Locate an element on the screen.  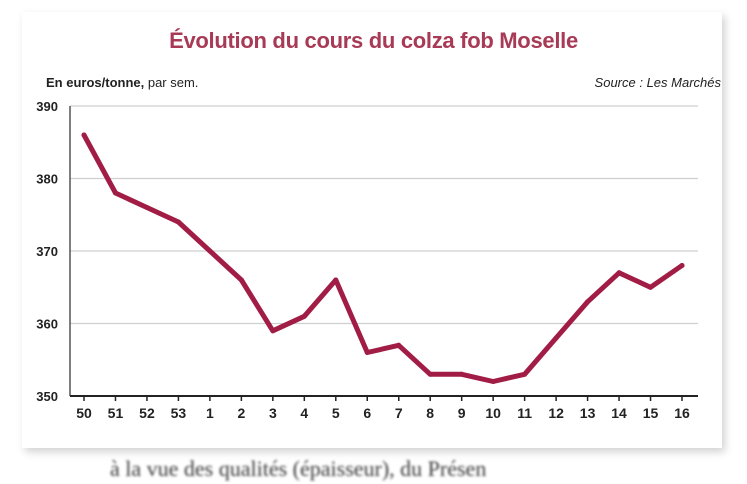
y-tick-label: 350 is located at coordinates (47, 396).